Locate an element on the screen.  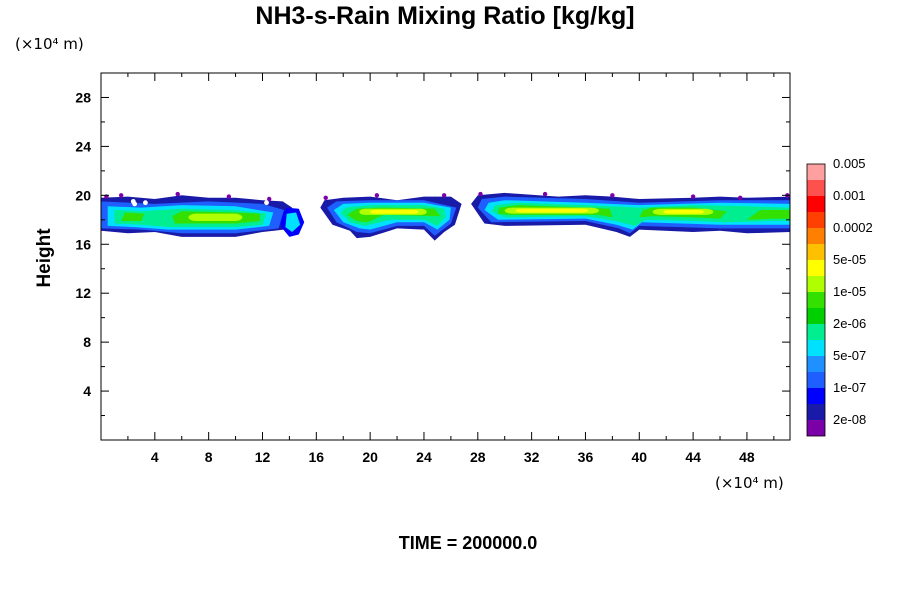
x-tick-label: 16 is located at coordinates (317, 457).